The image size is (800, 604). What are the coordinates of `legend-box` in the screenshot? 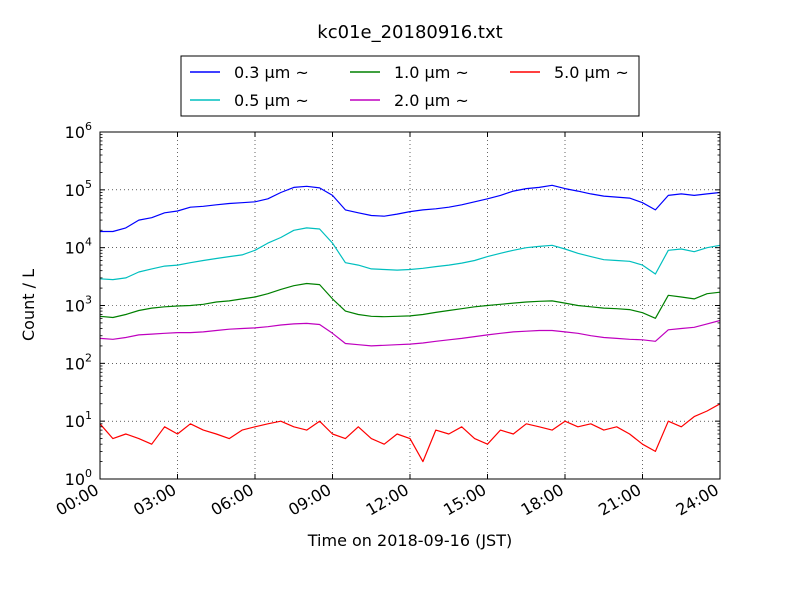 It's located at (410, 86).